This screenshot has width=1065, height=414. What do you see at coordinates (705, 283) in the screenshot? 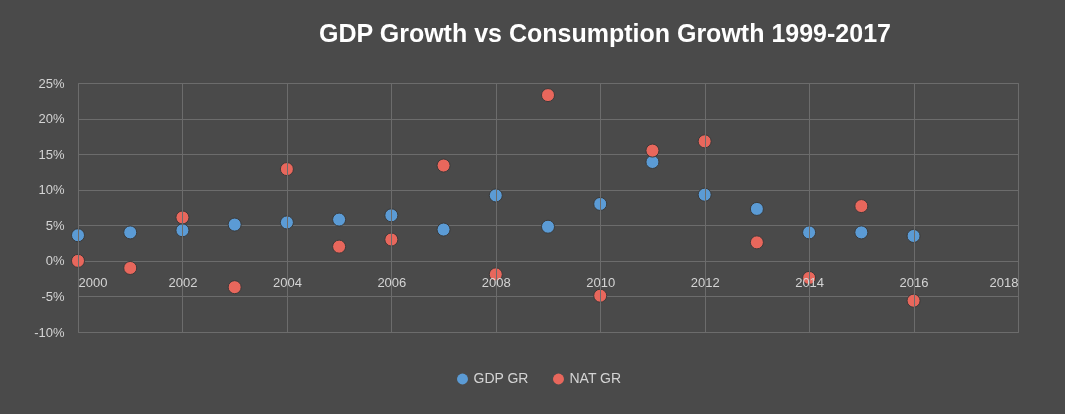
I see `x-tick-label: 2012` at bounding box center [705, 283].